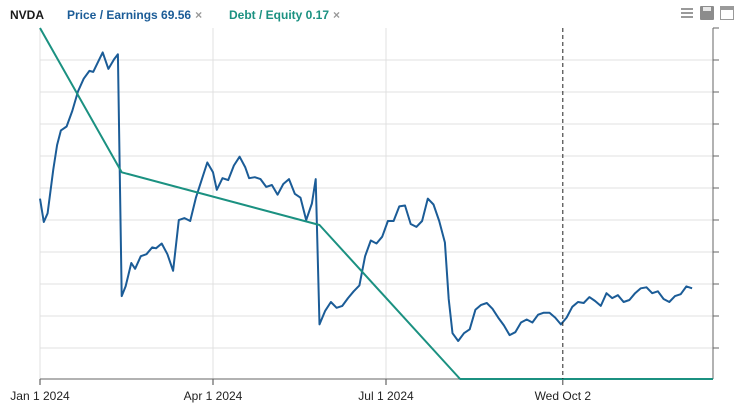  Describe the element at coordinates (213, 396) in the screenshot. I see `x-tick-label: Apr 1 2024` at that location.